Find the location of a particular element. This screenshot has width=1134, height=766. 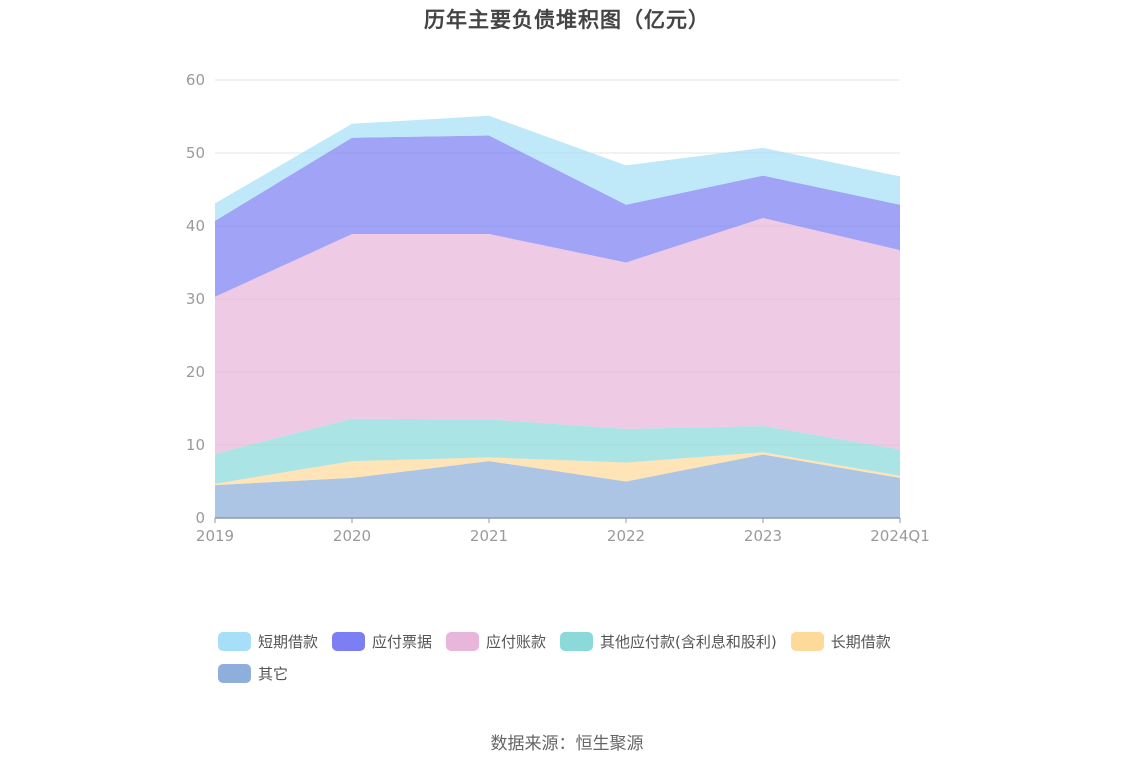

area-应付票据 is located at coordinates (557, 216).